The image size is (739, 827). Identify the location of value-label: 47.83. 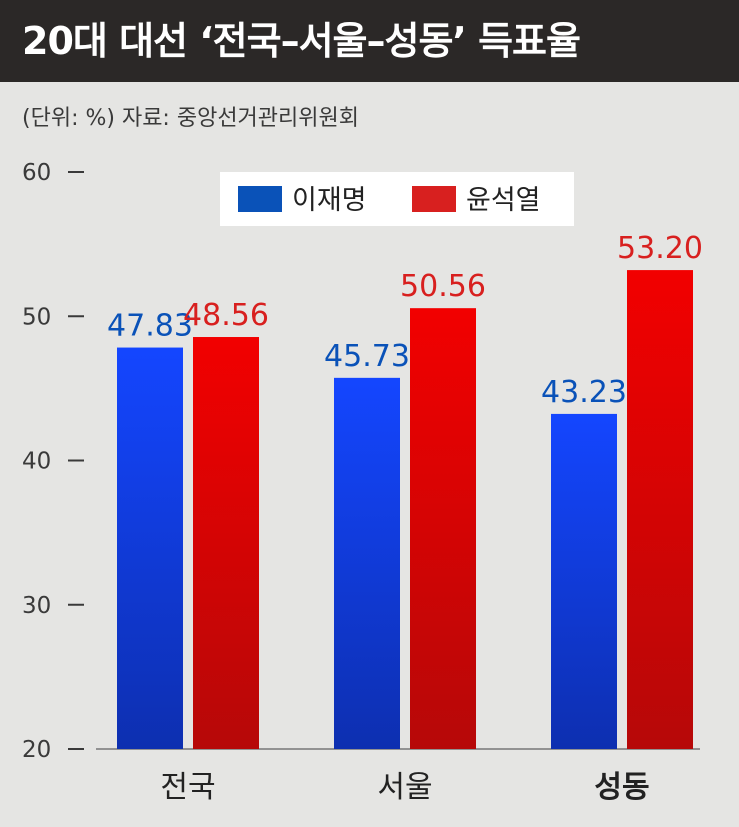
(150, 326).